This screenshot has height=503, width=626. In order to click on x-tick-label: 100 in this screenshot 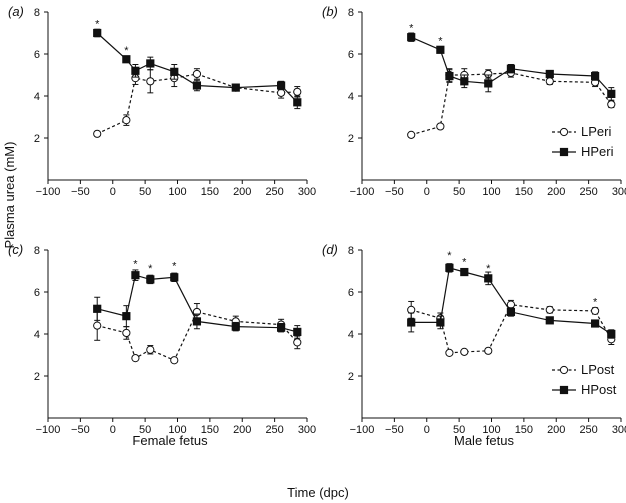, I will do `click(491, 192)`.